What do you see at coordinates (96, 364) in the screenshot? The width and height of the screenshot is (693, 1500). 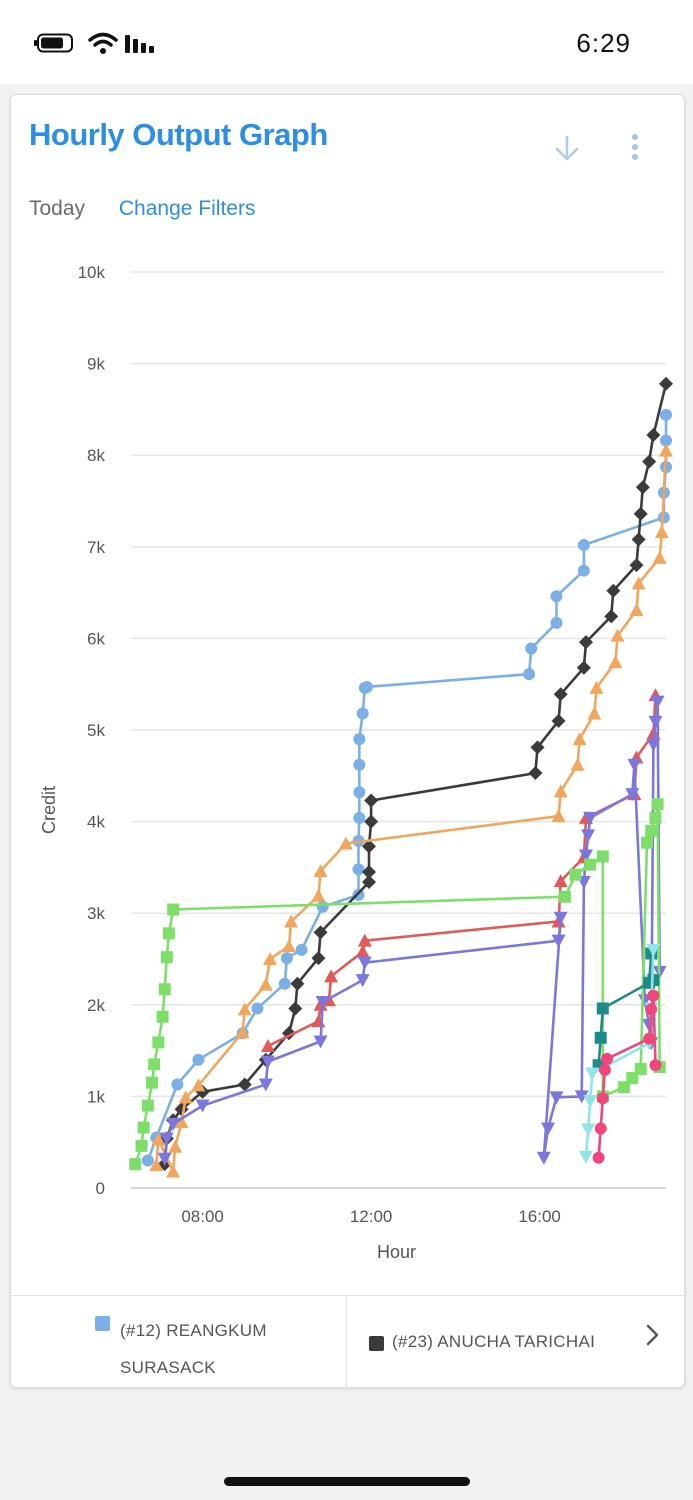 I see `y-tick-label: 9k` at bounding box center [96, 364].